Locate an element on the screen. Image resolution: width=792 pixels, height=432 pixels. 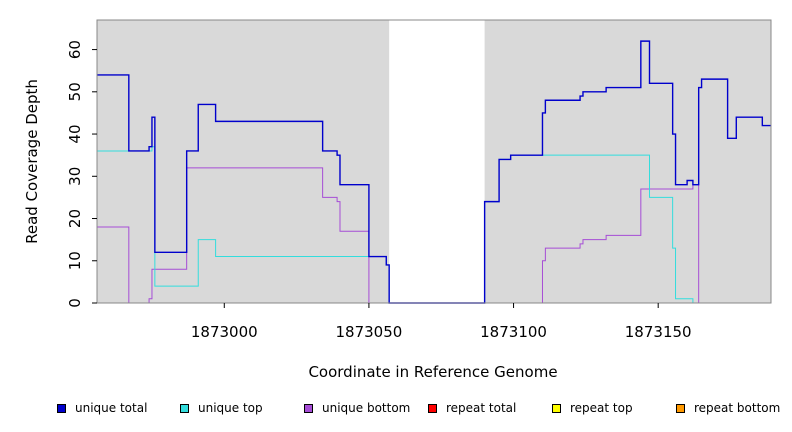
x-tick-label: 1873100 is located at coordinates (513, 332).